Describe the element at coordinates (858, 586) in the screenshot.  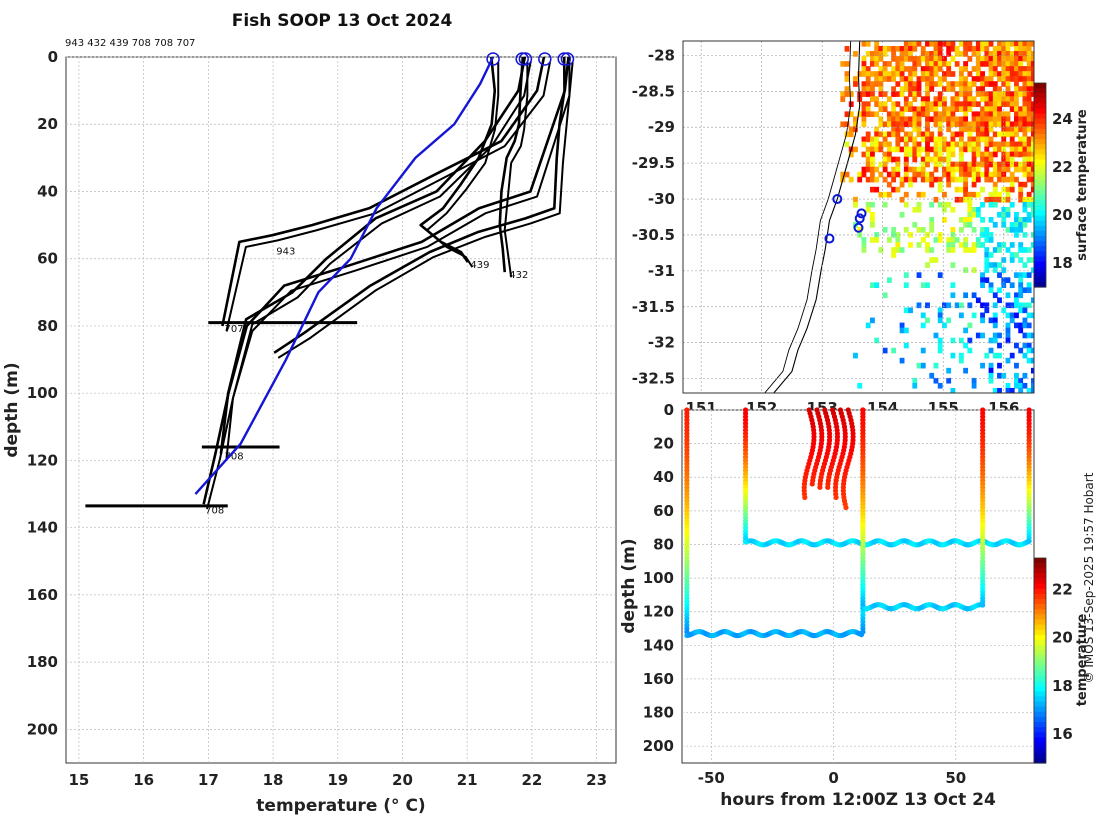
I see `depth-time-frame` at that location.